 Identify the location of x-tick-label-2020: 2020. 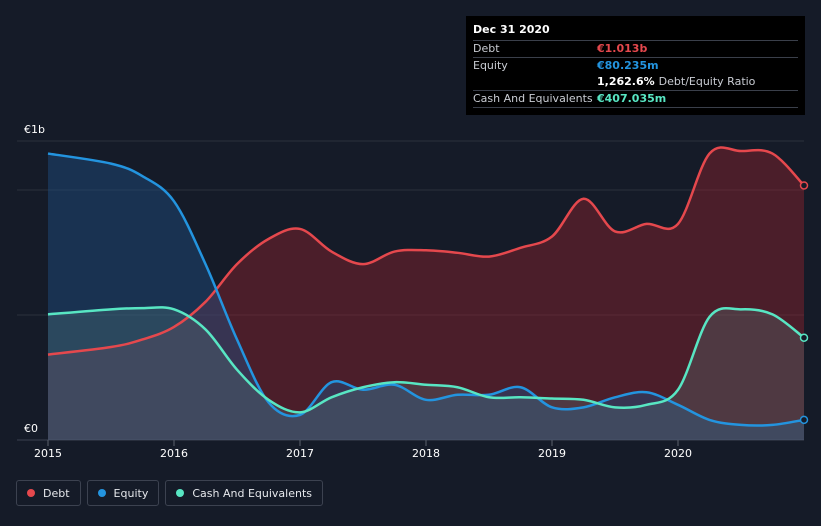
(678, 453).